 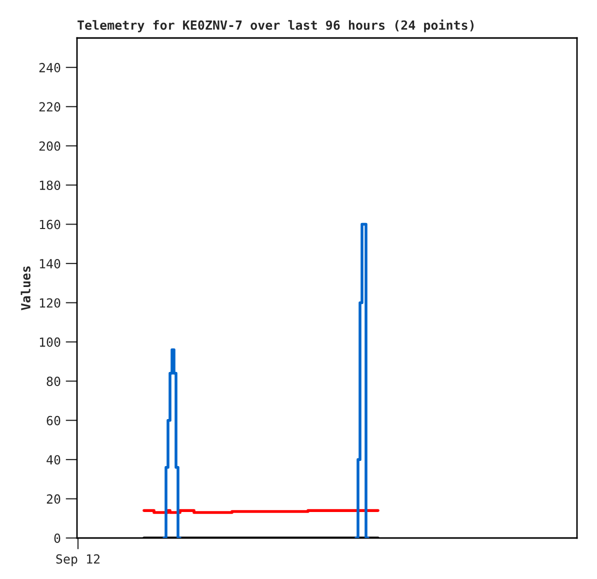 I want to click on y-tick-label: 80, so click(x=53, y=381).